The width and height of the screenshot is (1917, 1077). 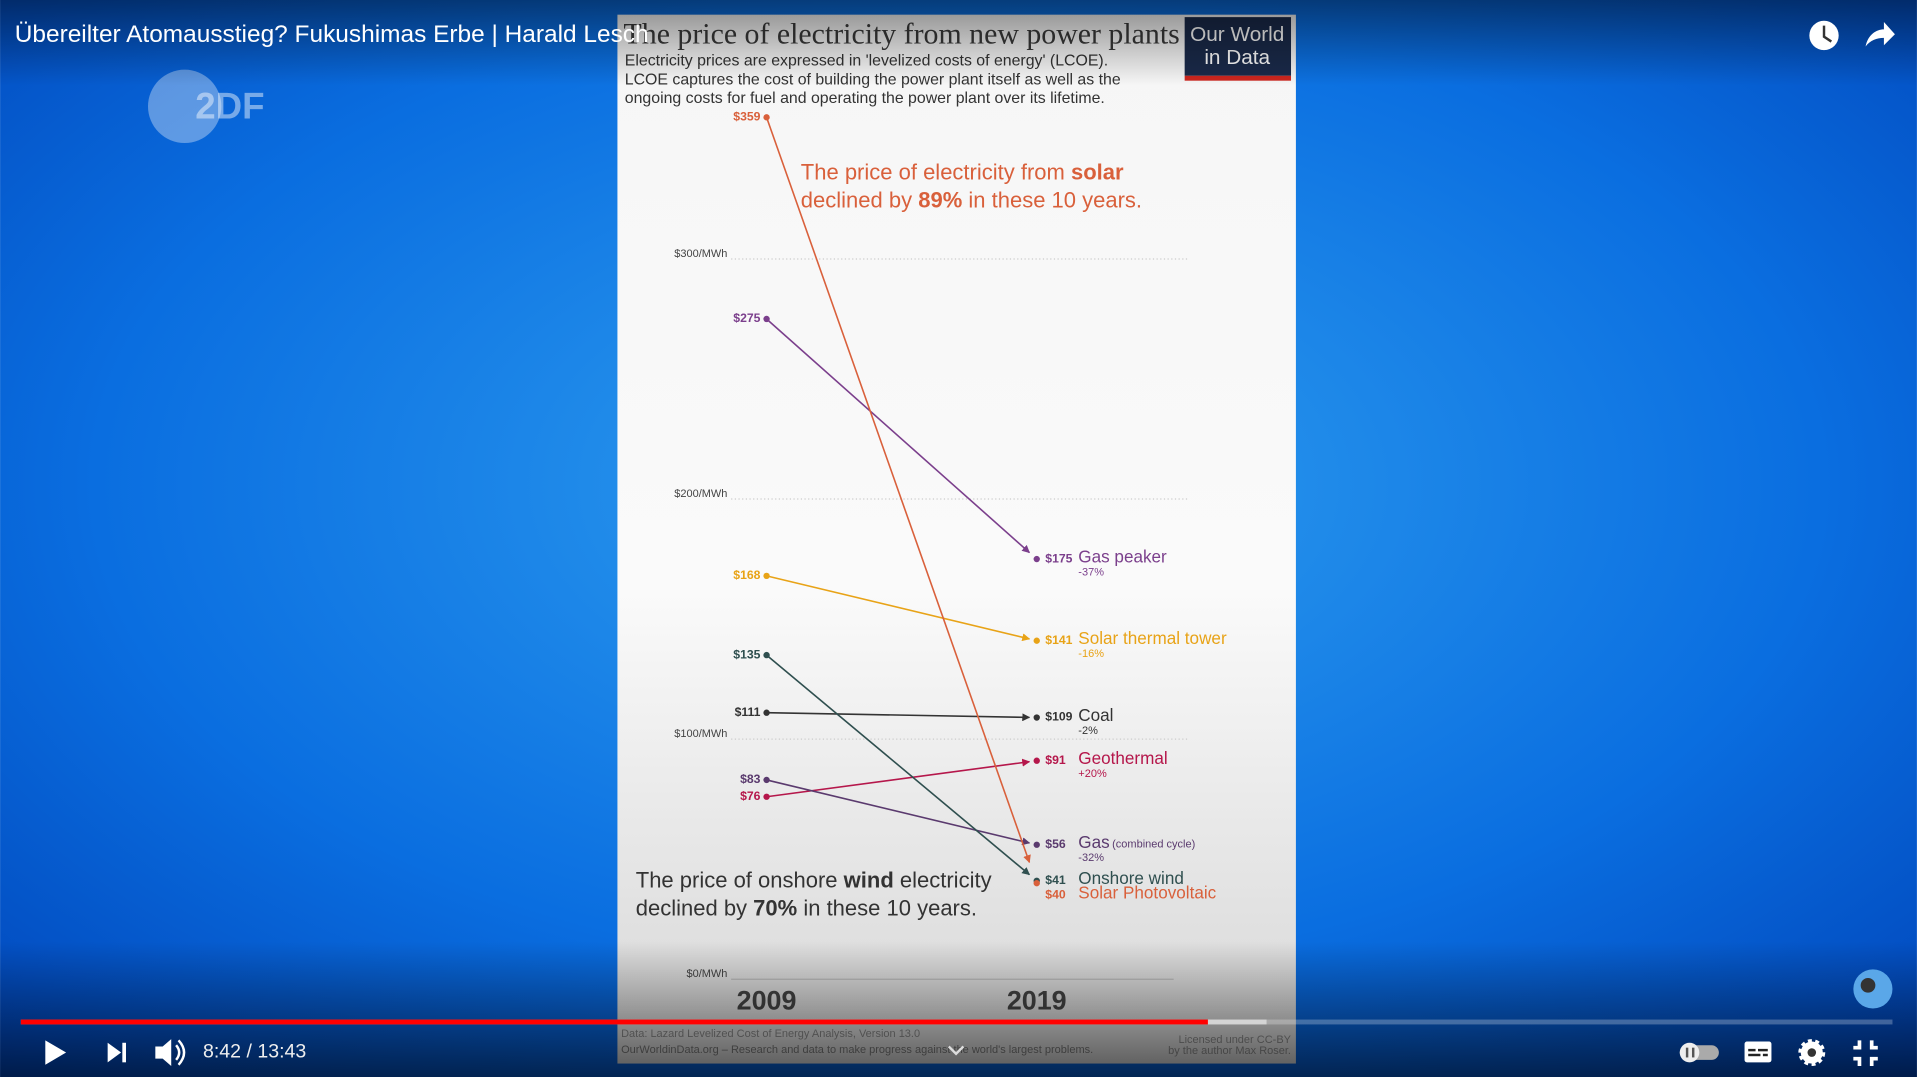 What do you see at coordinates (700, 254) in the screenshot?
I see `y-tick-label: $300/MWh` at bounding box center [700, 254].